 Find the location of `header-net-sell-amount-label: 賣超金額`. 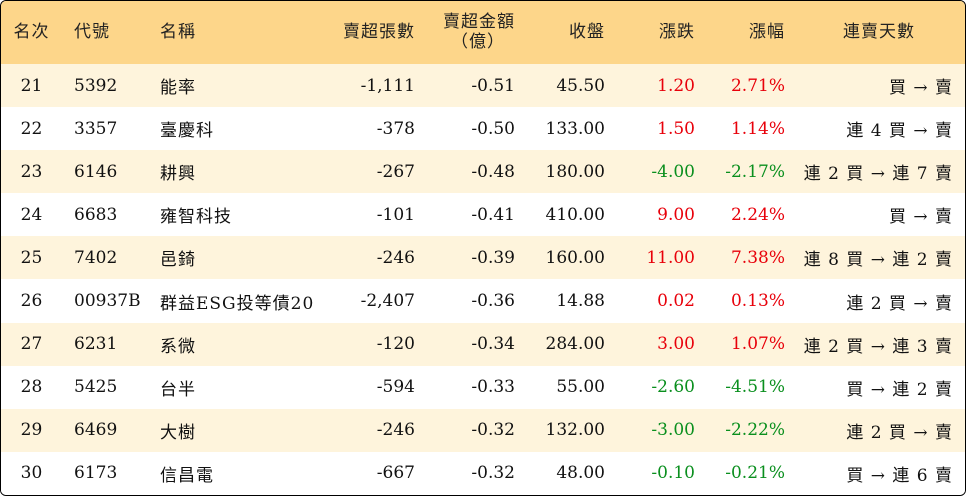

header-net-sell-amount-label: 賣超金額 is located at coordinates (479, 21).